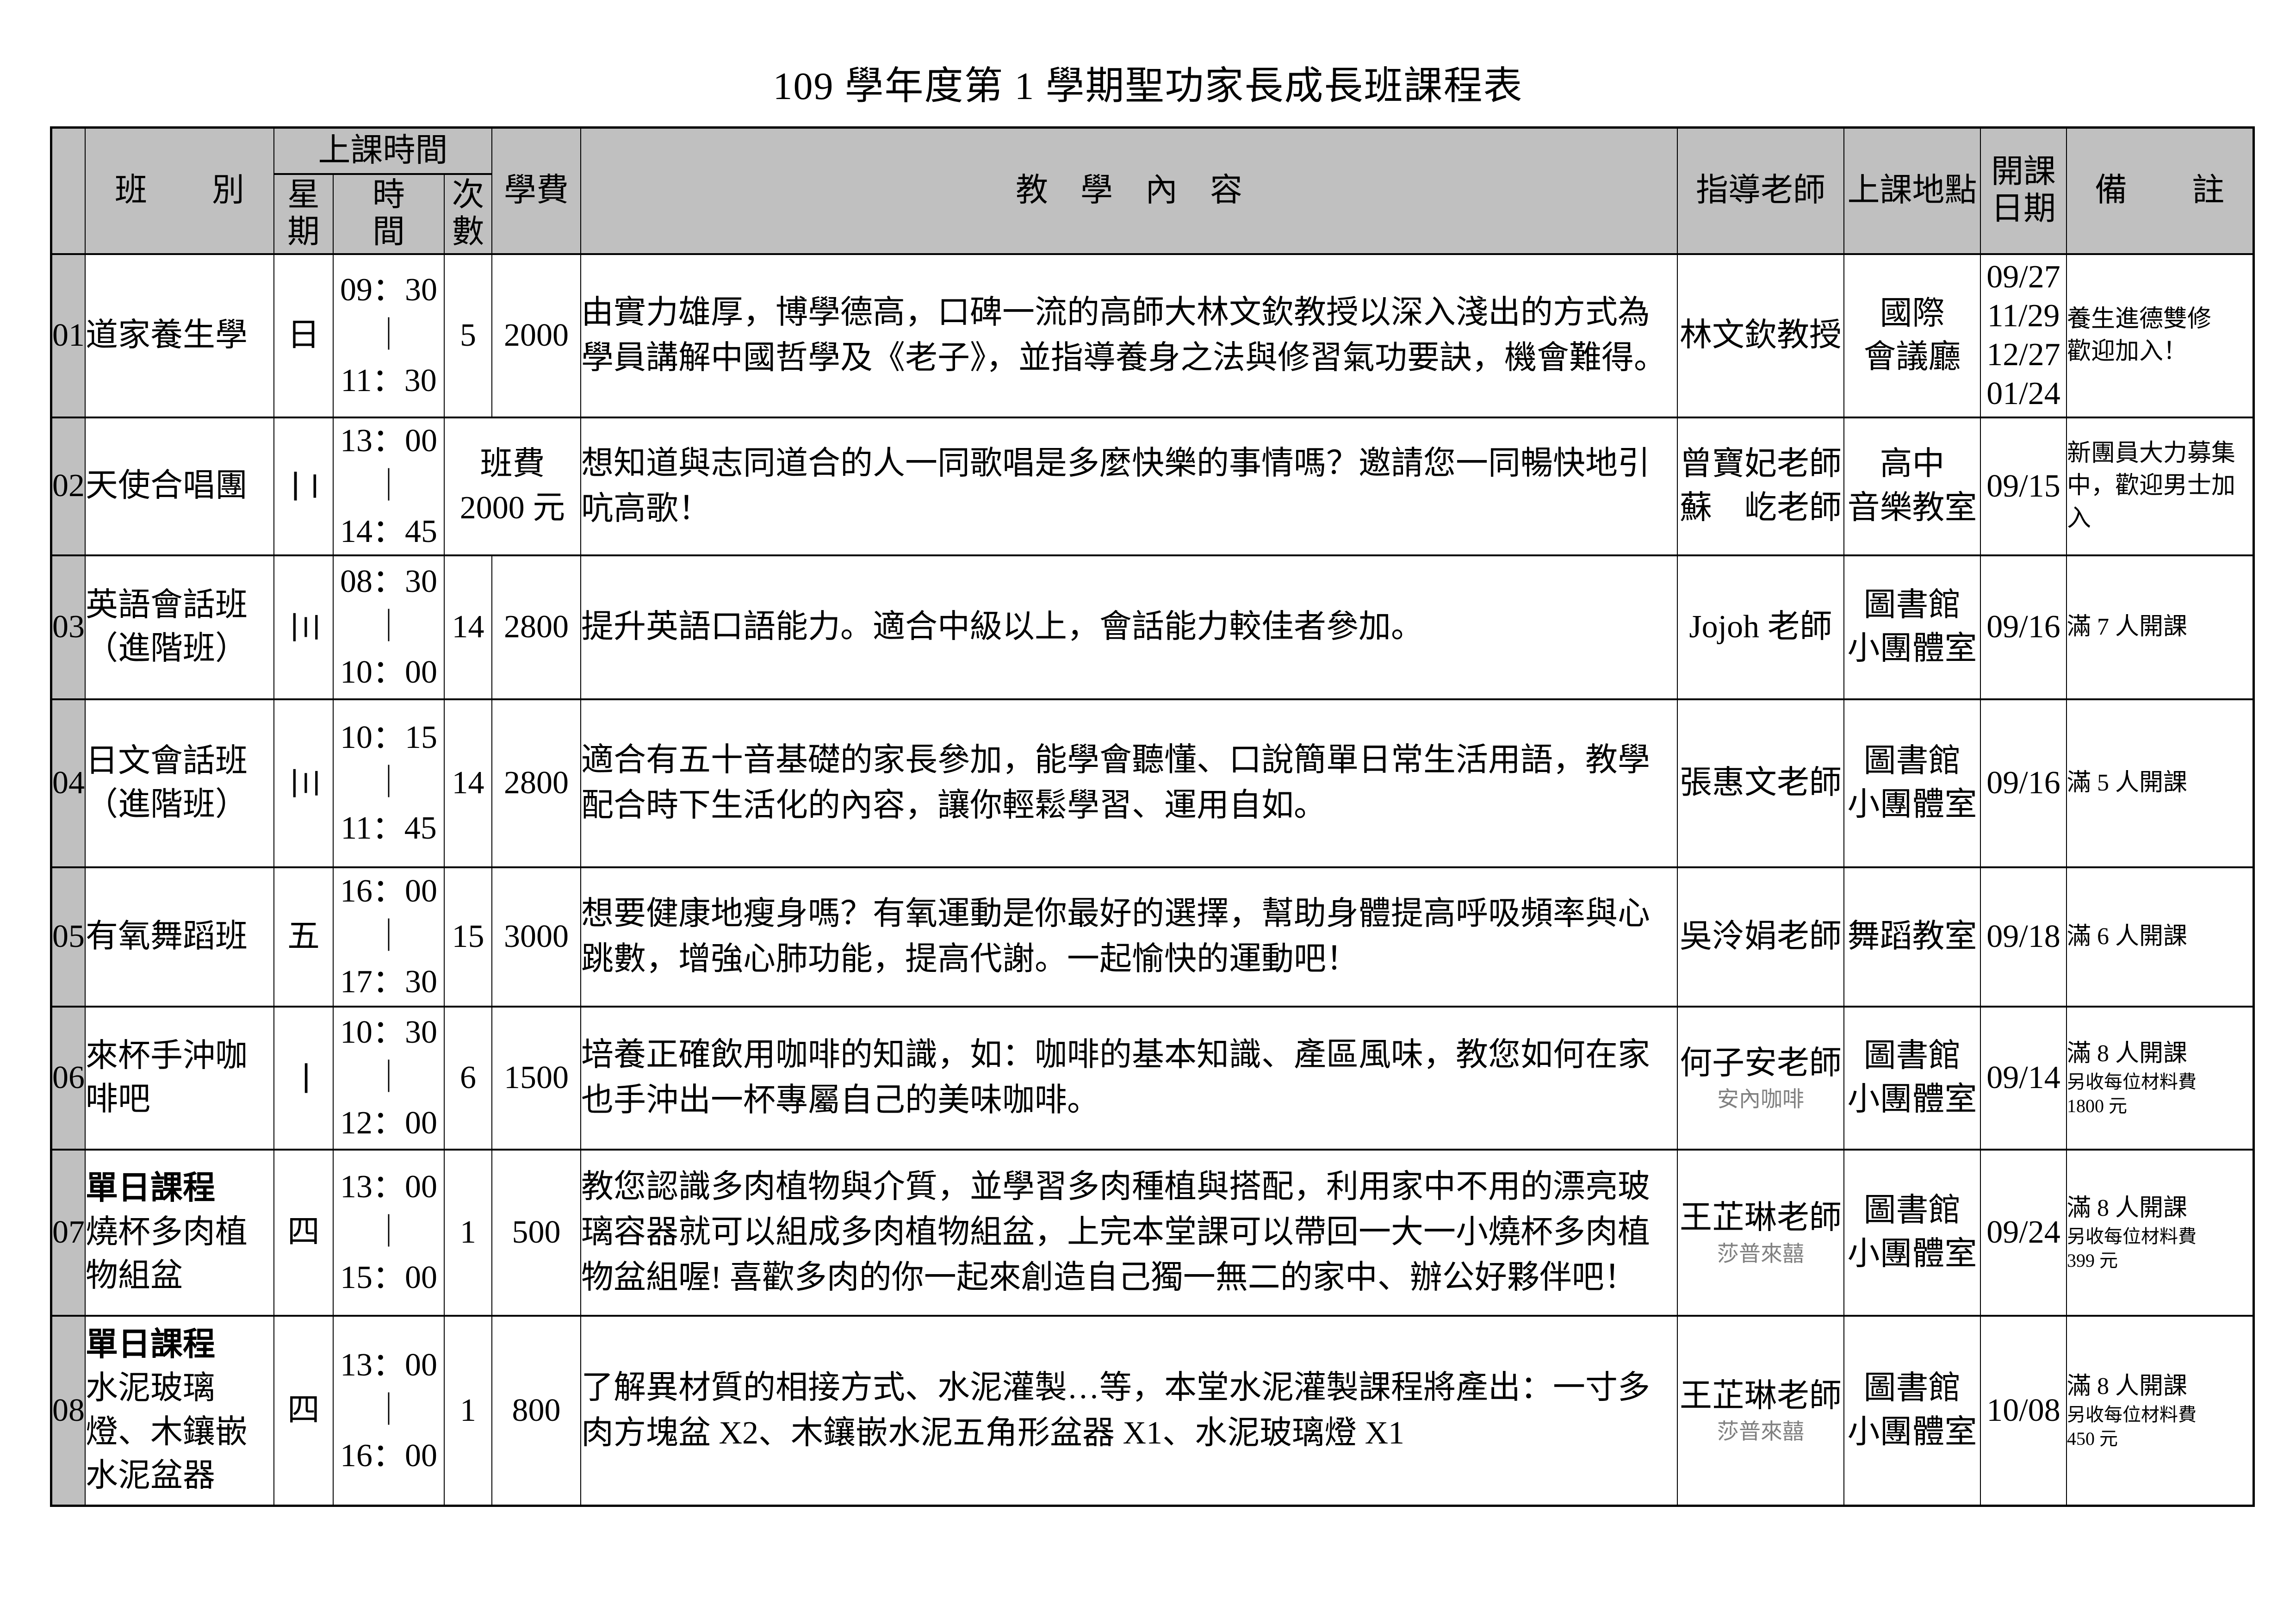  I want to click on teacher-name: 吳泠娟老師, so click(1761, 936).